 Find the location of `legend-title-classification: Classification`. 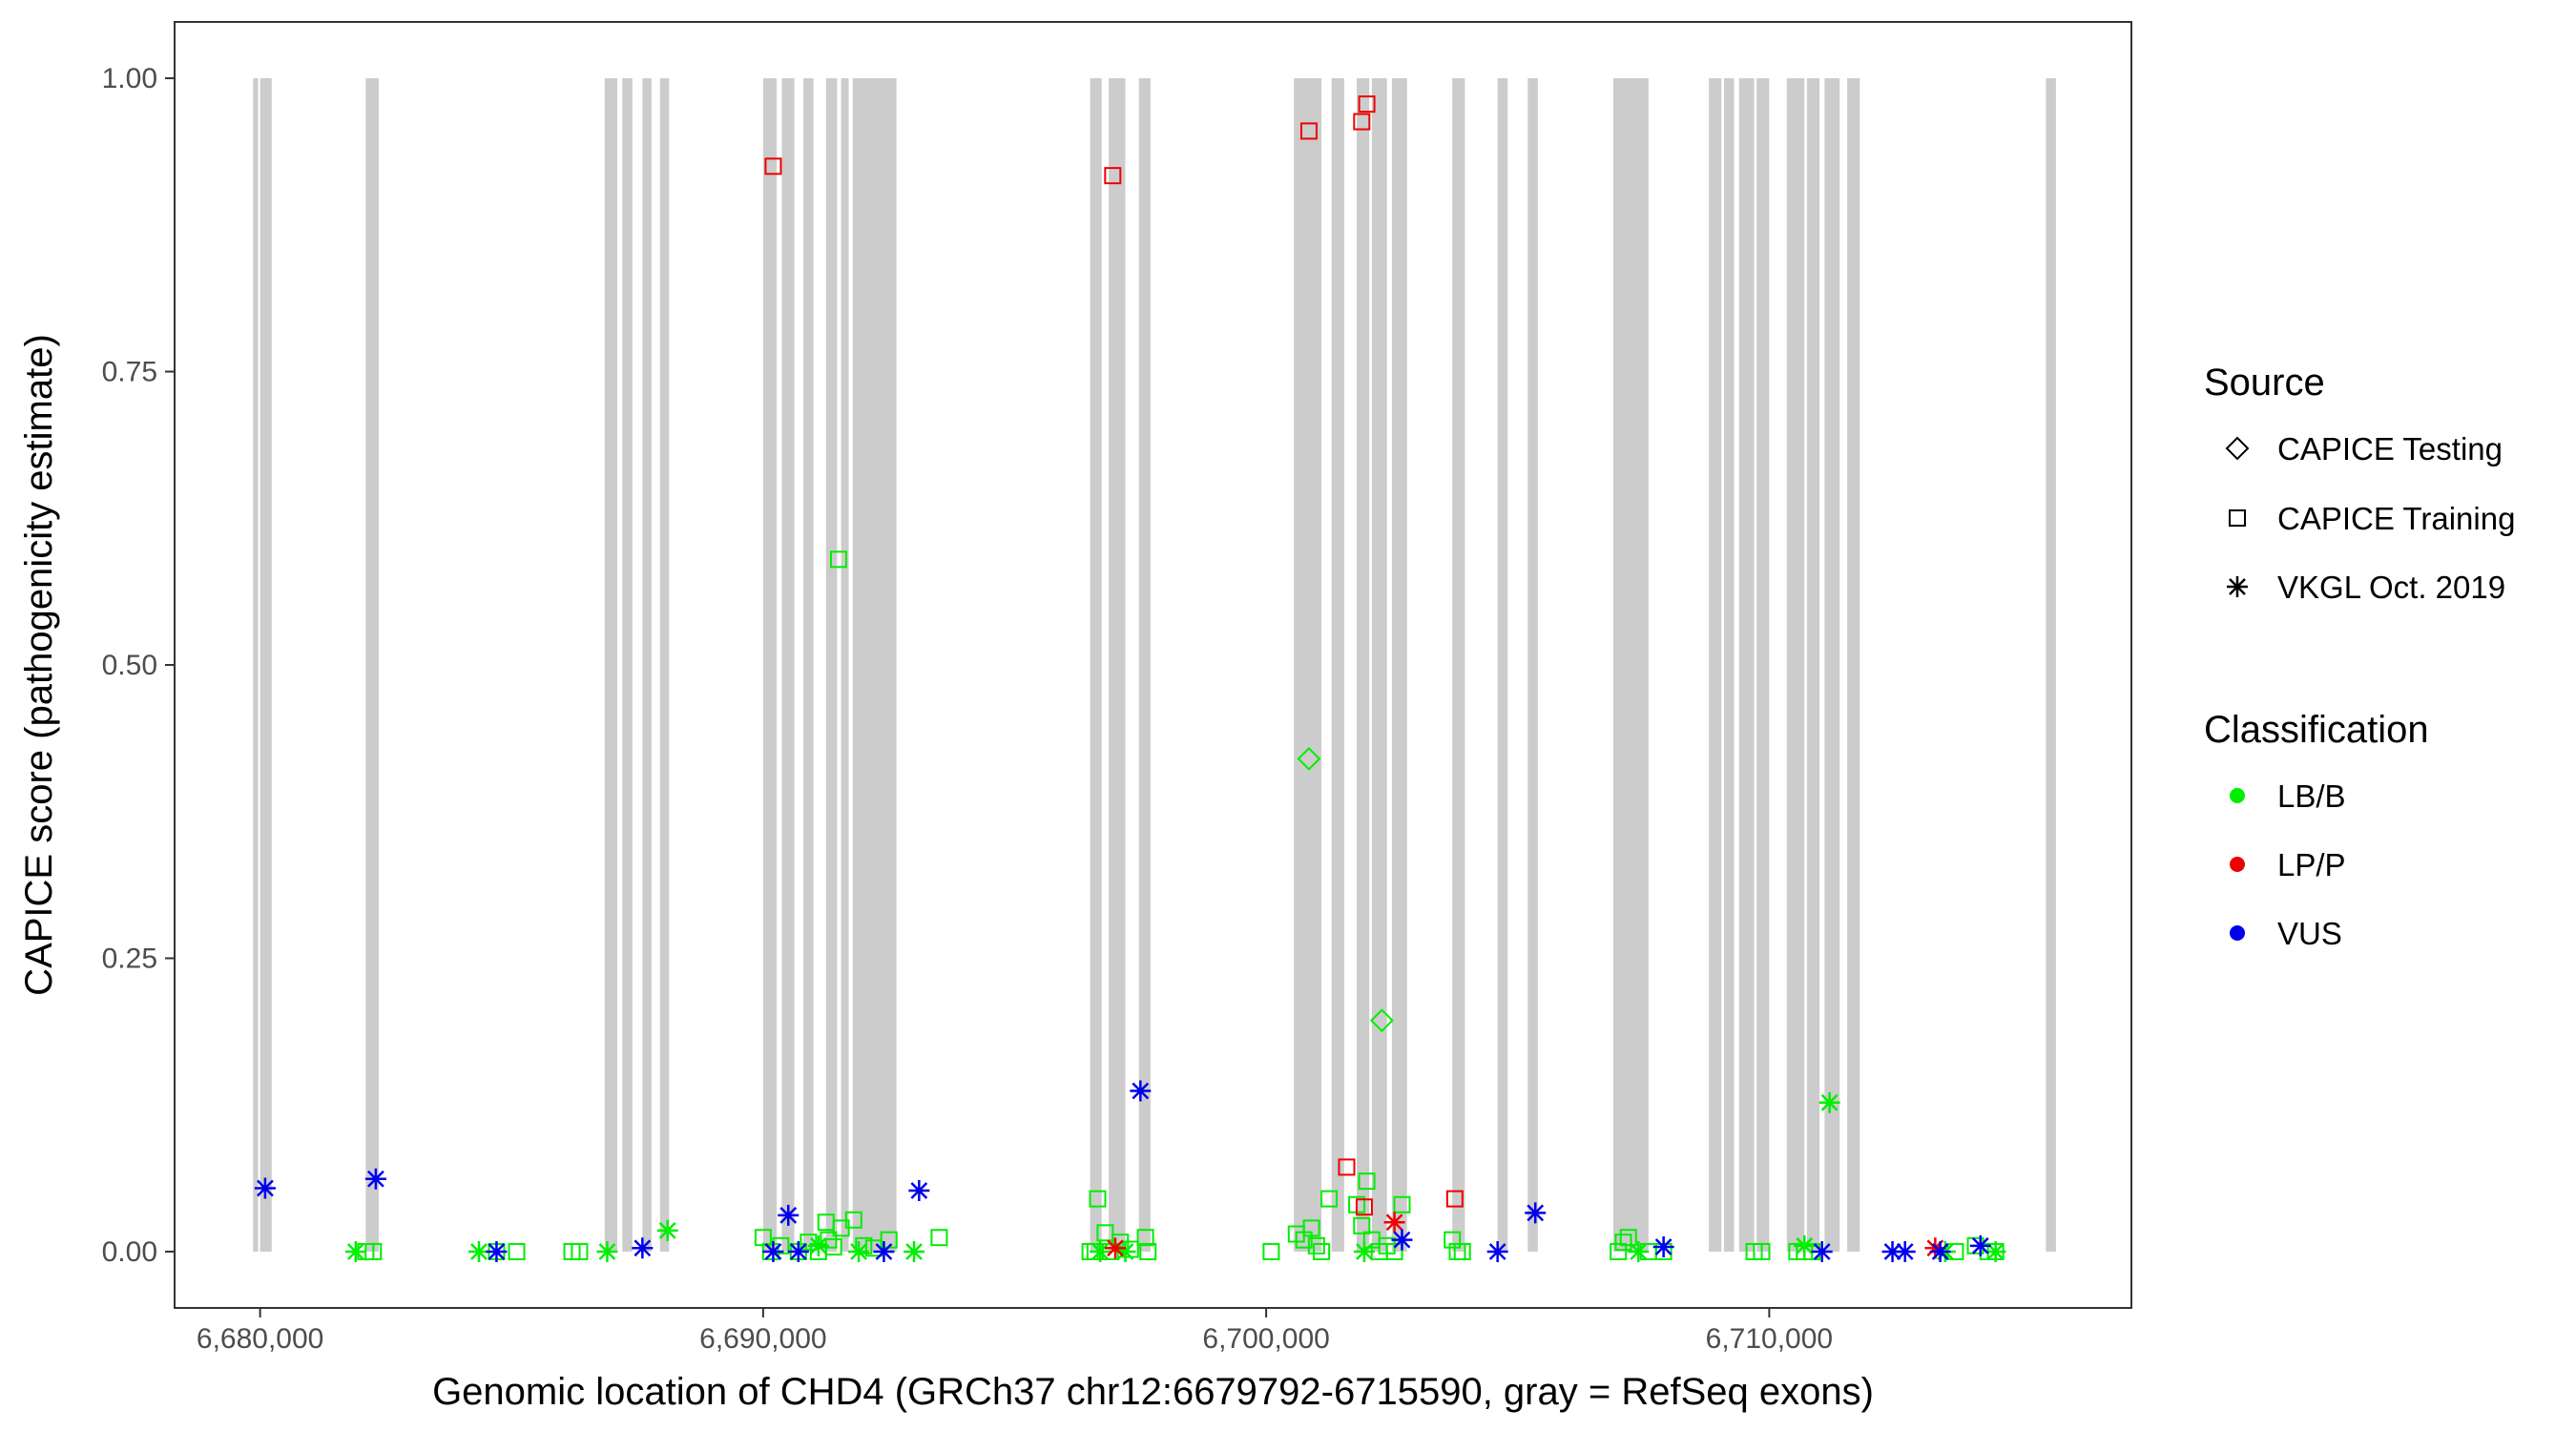

legend-title-classification: Classification is located at coordinates (2316, 730).